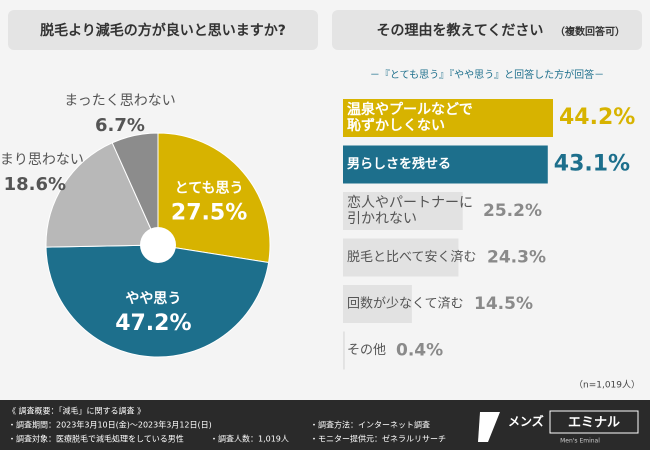 Image resolution: width=650 pixels, height=450 pixels. What do you see at coordinates (158, 245) in the screenshot?
I see `donut-hole` at bounding box center [158, 245].